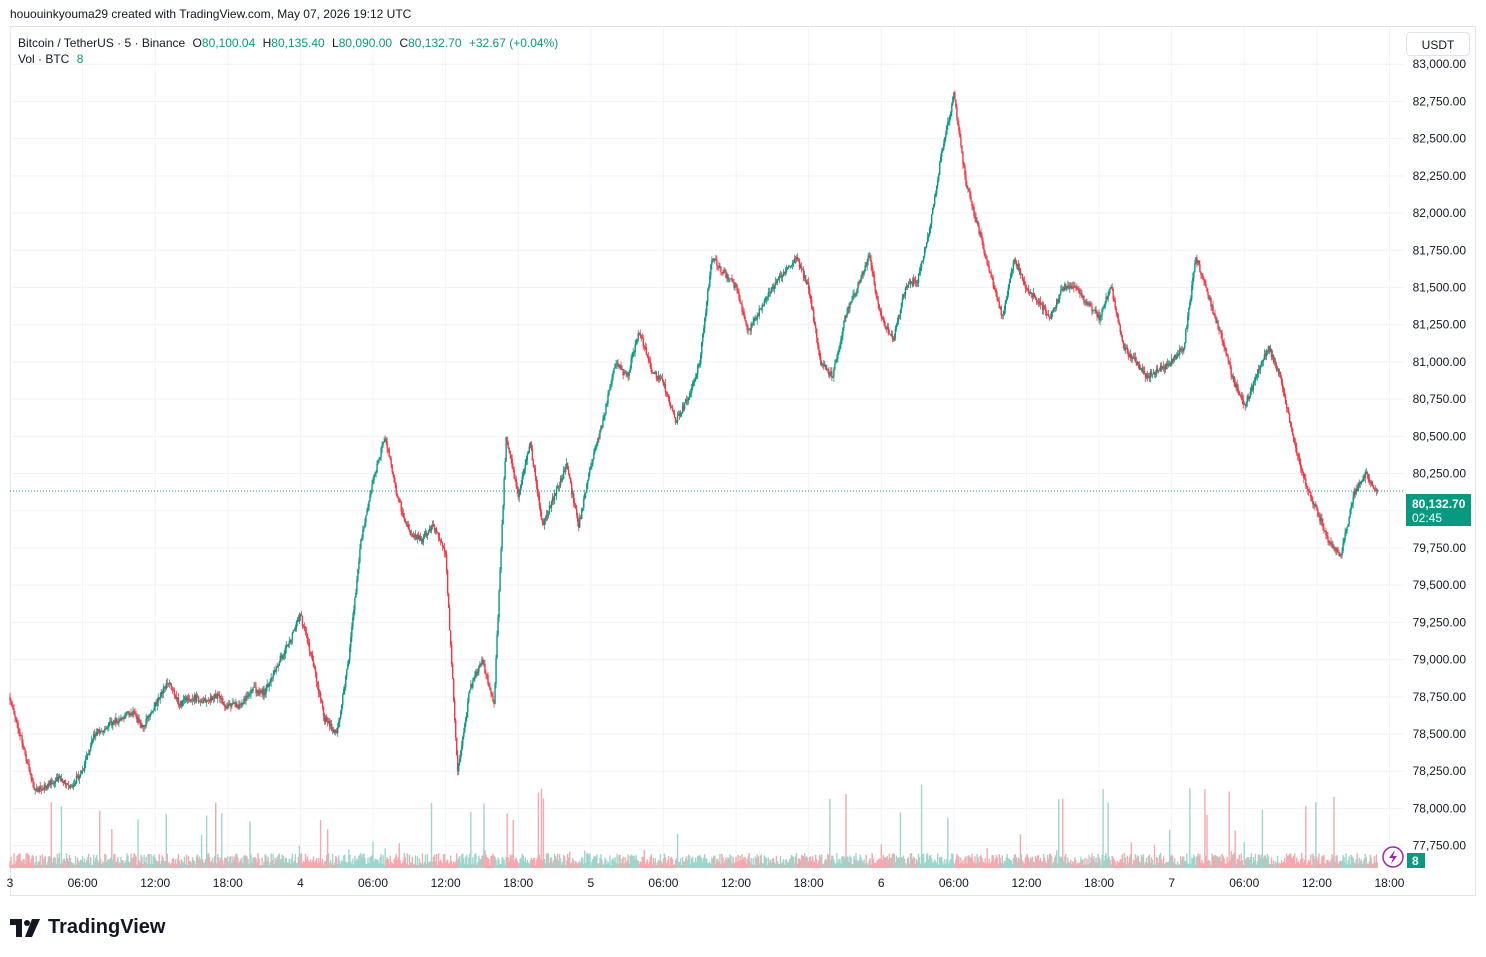 The image size is (1486, 957). What do you see at coordinates (1393, 857) in the screenshot?
I see `lightning-icon` at bounding box center [1393, 857].